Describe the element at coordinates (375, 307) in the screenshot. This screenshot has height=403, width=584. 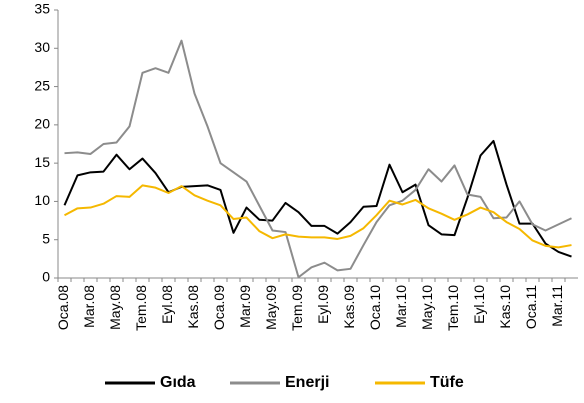
I see `x-tick-label: Oca.10` at that location.